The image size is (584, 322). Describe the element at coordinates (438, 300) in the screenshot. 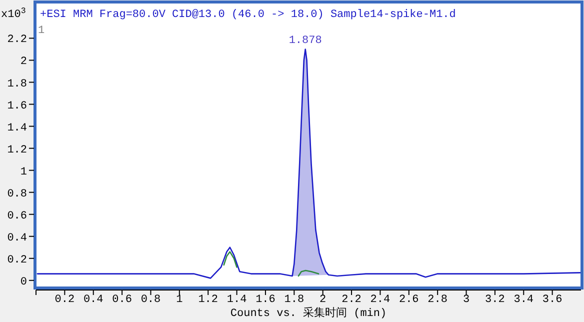

I see `x-tick-label: 2.8` at that location.